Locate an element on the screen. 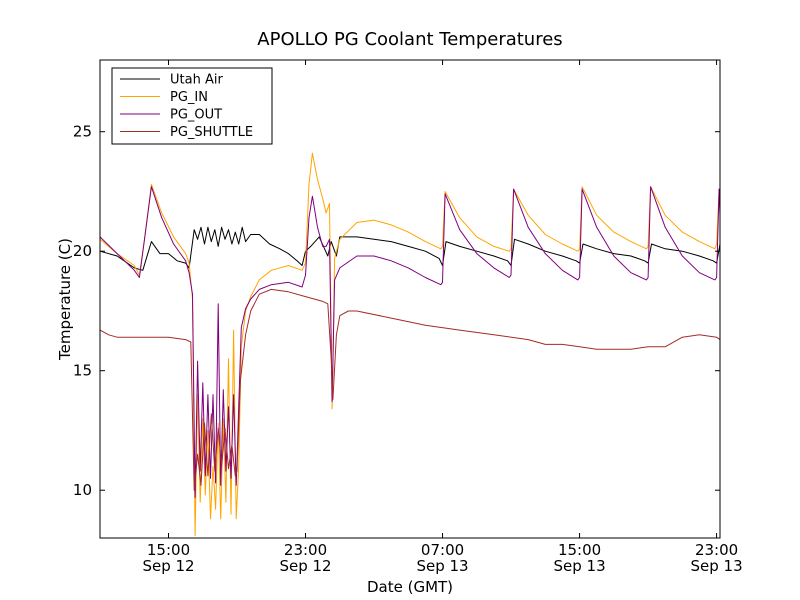  y-tick-label: 15 is located at coordinates (82, 371).